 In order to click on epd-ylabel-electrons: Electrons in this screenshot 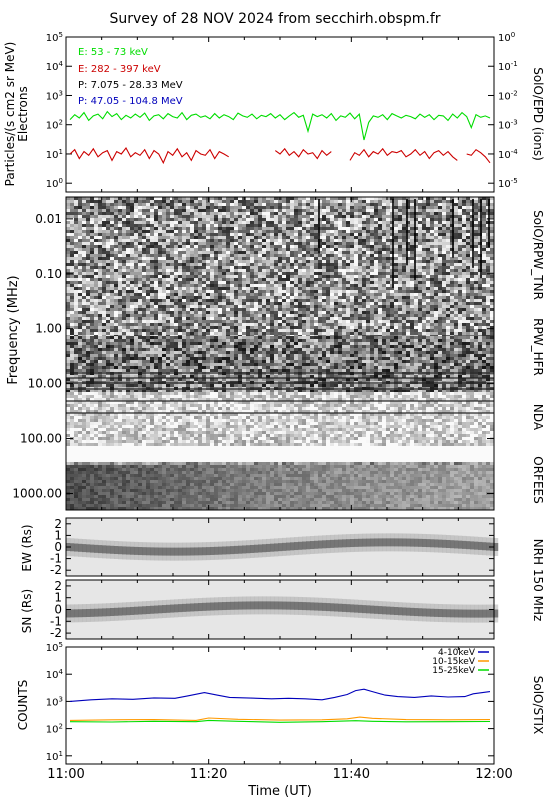, I will do `click(23, 113)`.